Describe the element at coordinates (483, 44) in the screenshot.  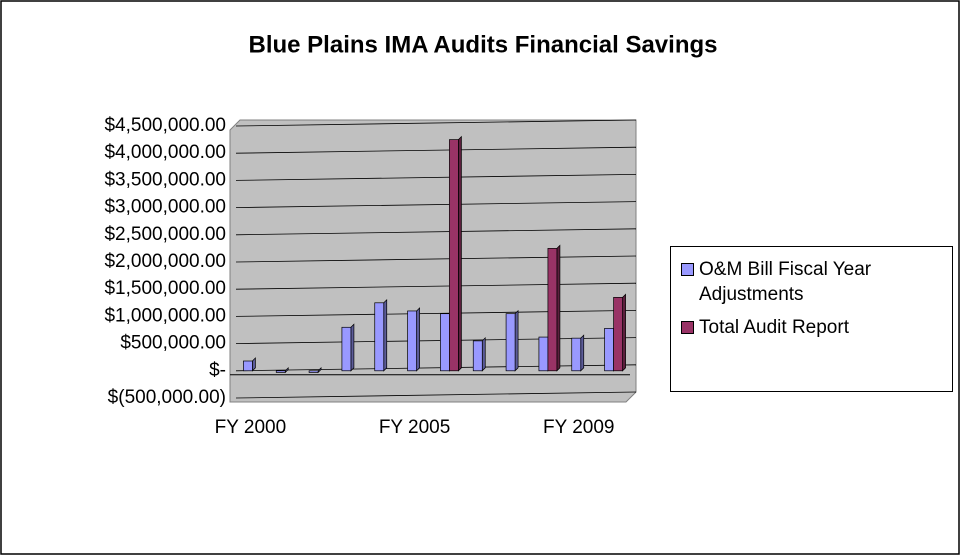
I see `chart-title: Blue Plains IMA Audits Financial Savings` at that location.